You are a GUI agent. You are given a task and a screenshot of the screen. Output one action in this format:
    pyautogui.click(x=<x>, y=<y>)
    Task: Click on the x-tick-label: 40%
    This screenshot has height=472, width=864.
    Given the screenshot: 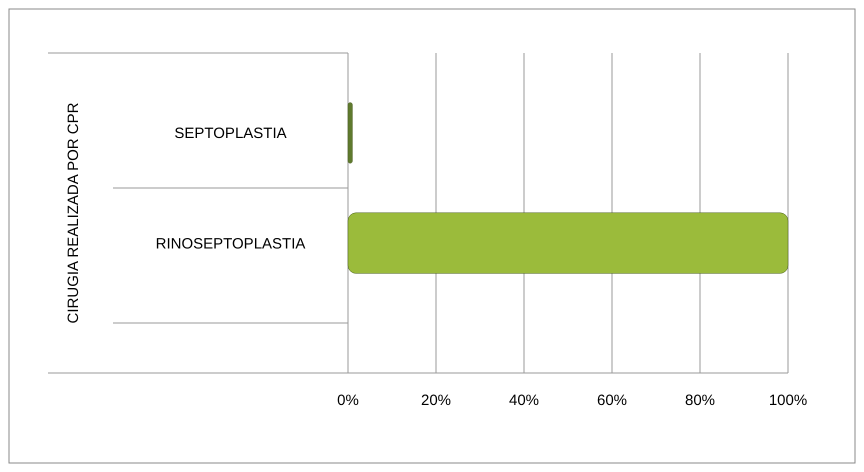 What is the action you would take?
    pyautogui.click(x=524, y=400)
    